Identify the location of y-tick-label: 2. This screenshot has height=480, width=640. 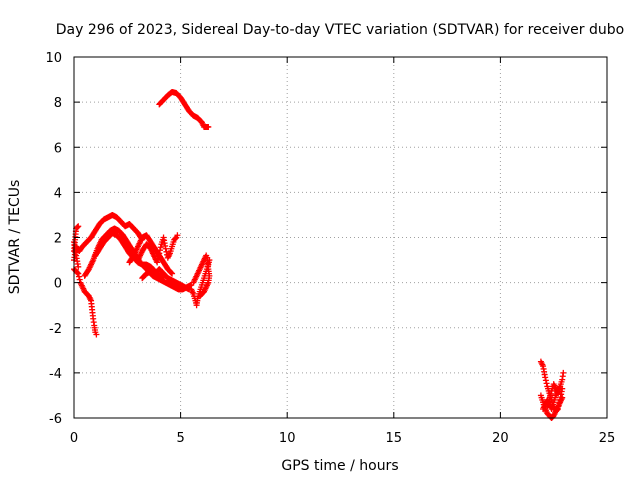
(58, 239).